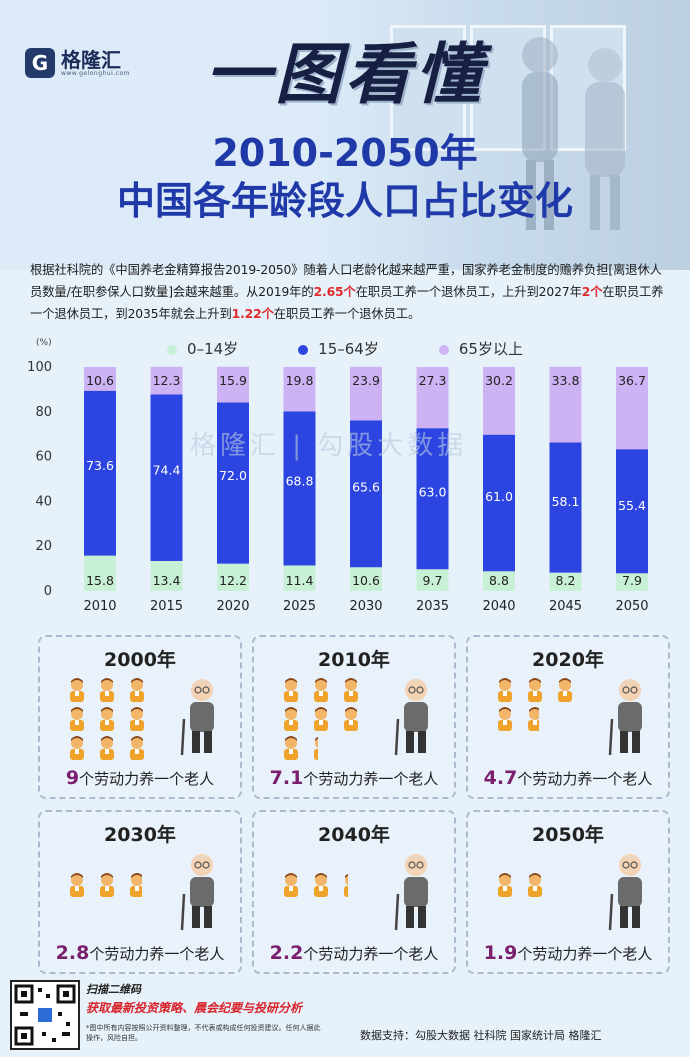  What do you see at coordinates (99, 606) in the screenshot?
I see `x-tick-label: 2010` at bounding box center [99, 606].